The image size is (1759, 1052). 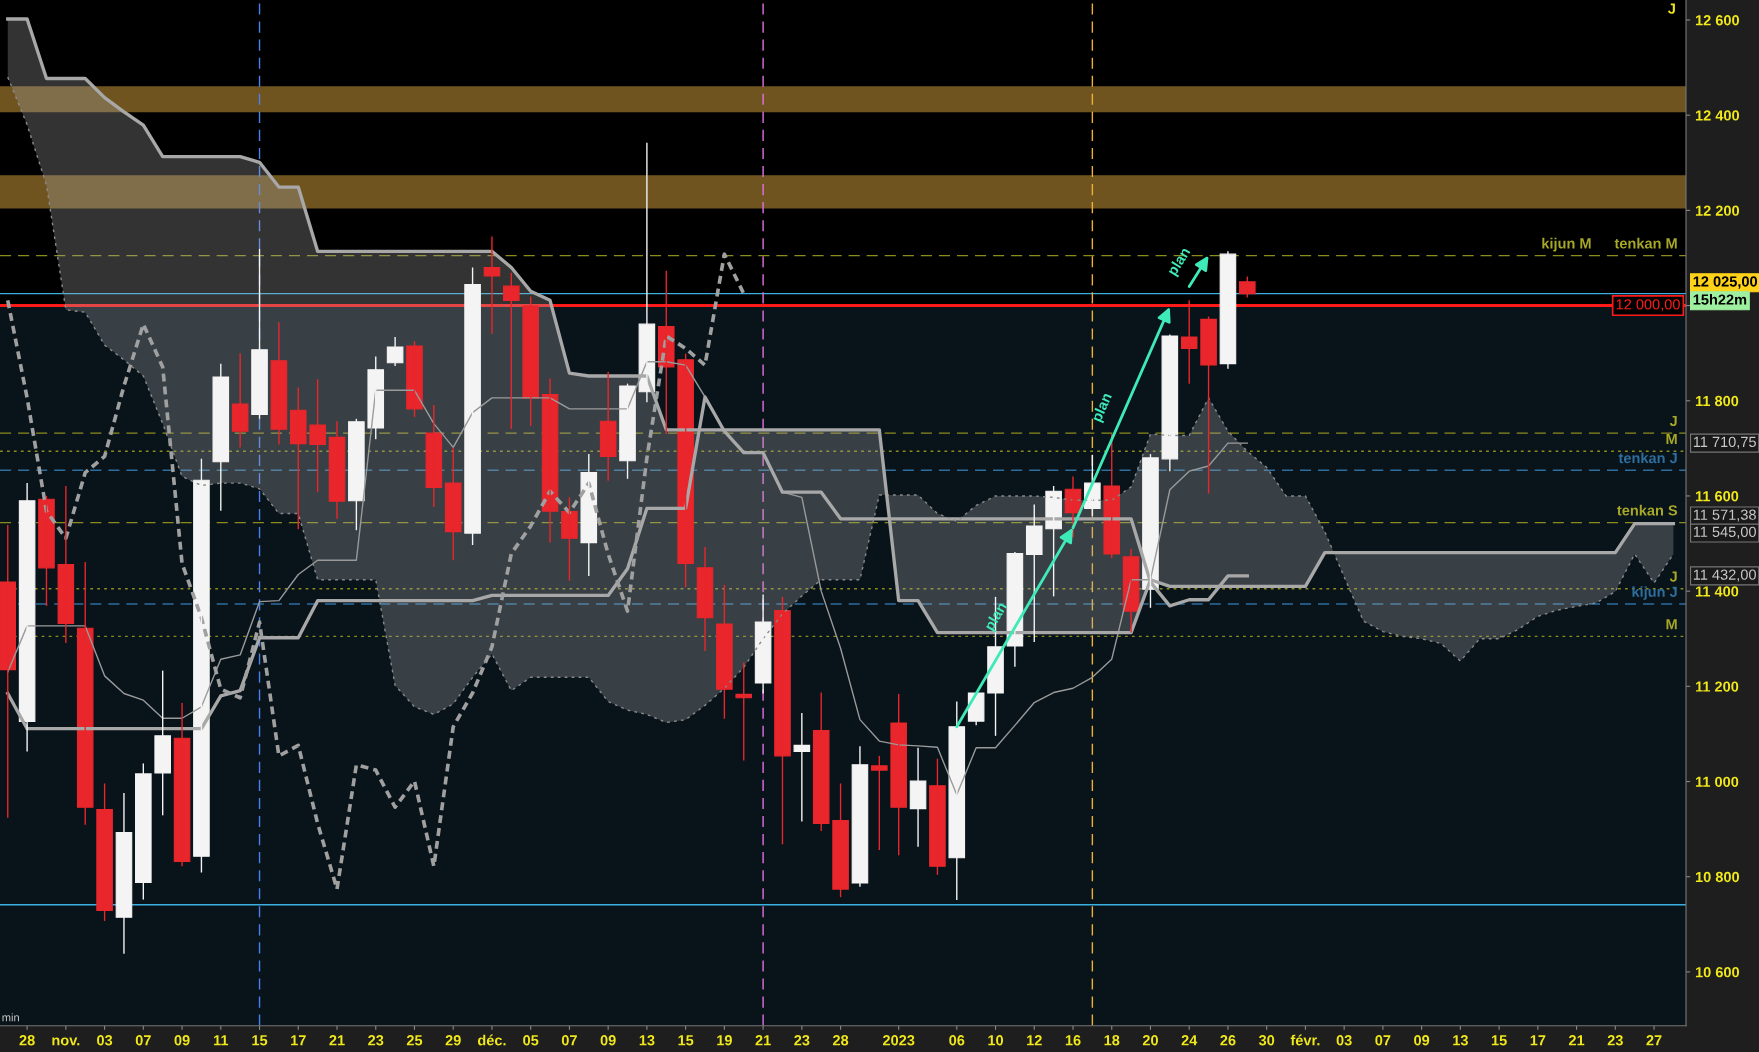 What do you see at coordinates (1717, 591) in the screenshot?
I see `y-tick-label: 11 400` at bounding box center [1717, 591].